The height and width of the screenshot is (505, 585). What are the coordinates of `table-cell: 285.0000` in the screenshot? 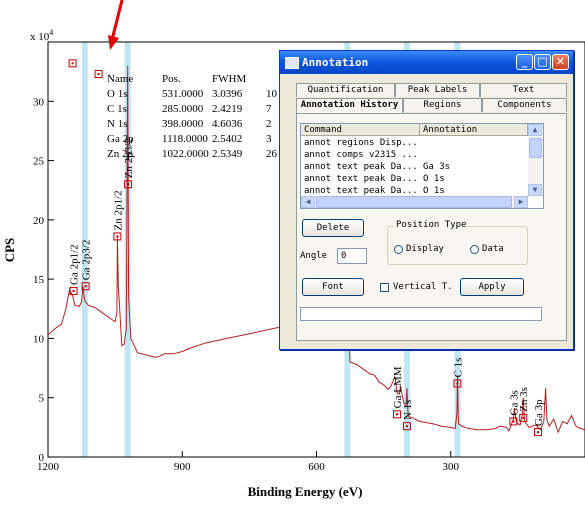 It's located at (183, 109).